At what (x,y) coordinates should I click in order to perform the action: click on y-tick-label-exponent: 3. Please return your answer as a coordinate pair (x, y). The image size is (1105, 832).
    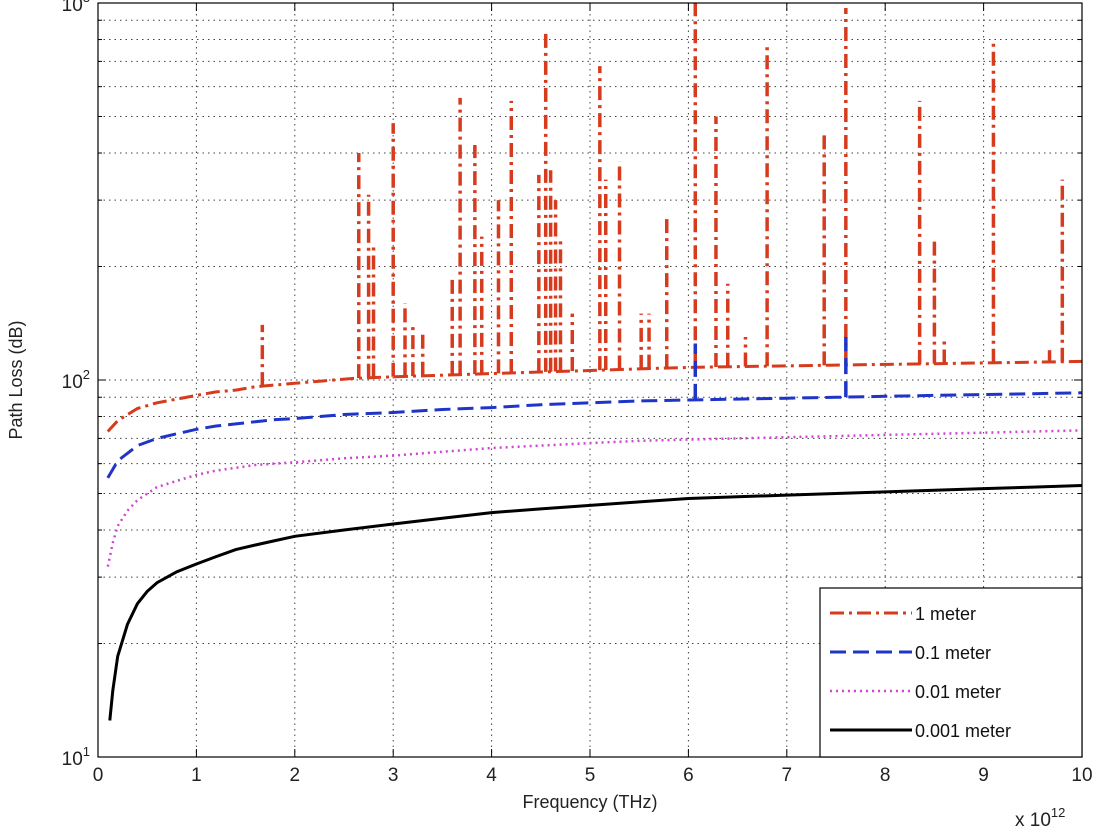
    Looking at the image, I should click on (86, 2).